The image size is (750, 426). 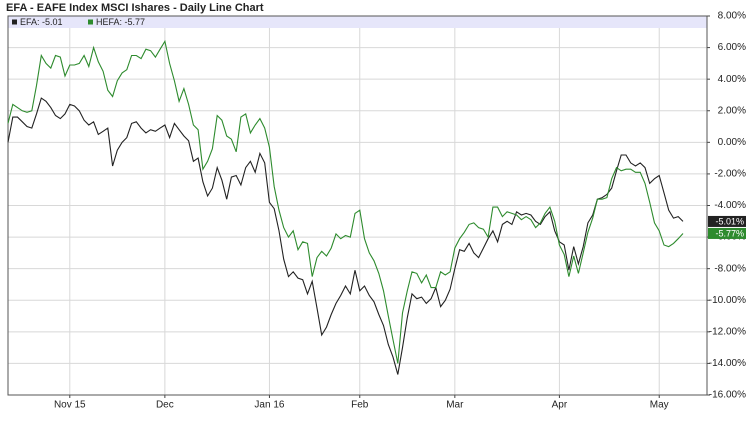 What do you see at coordinates (560, 405) in the screenshot?
I see `x-tick-label: Apr` at bounding box center [560, 405].